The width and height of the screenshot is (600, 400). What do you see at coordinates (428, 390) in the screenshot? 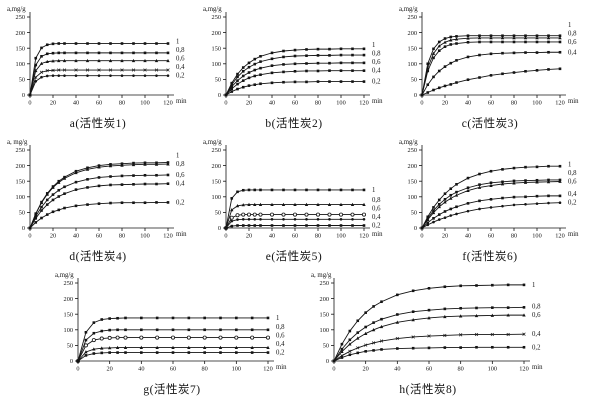
I see `chart-h-caption: h(活性炭8)` at bounding box center [428, 390].